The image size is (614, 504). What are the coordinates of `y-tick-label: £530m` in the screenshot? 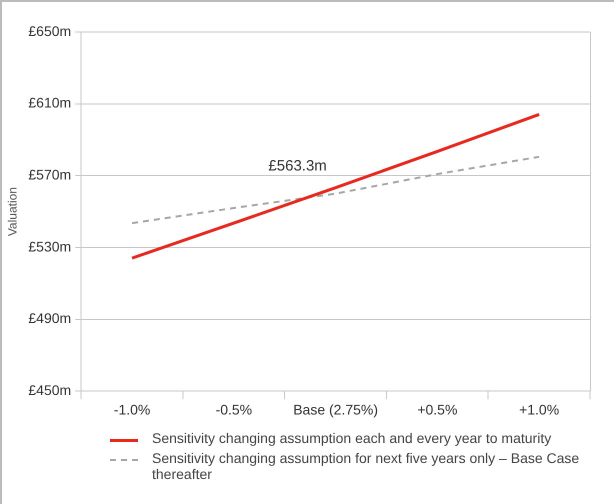 It's located at (50, 246).